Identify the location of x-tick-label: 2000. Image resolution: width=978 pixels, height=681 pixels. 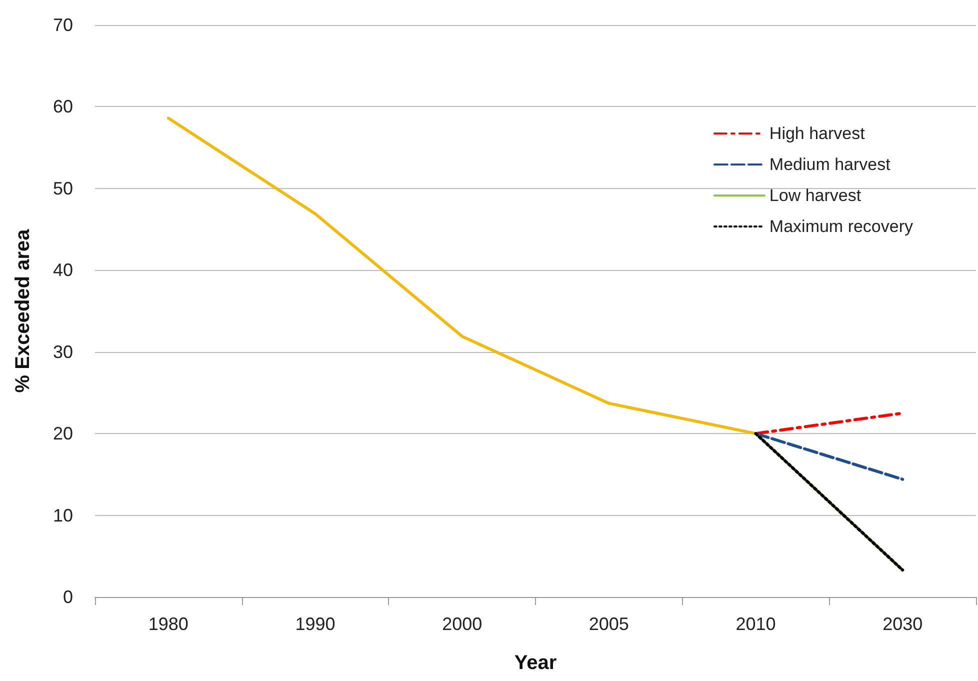
(462, 624).